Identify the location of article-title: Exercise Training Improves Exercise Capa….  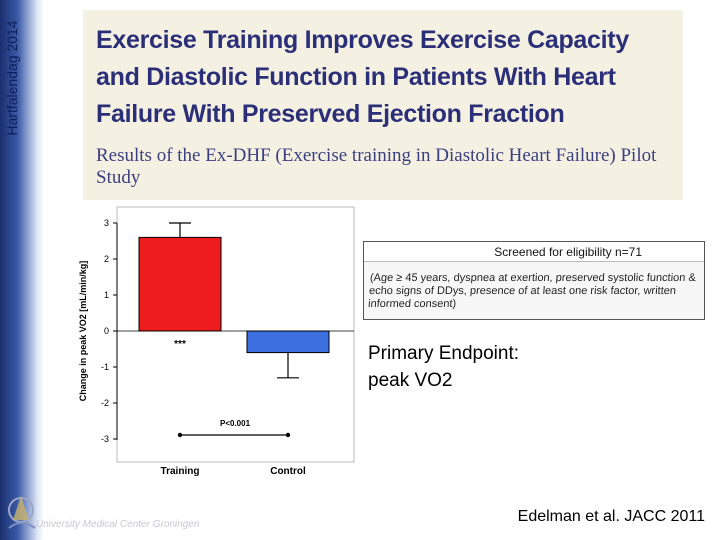
(362, 77).